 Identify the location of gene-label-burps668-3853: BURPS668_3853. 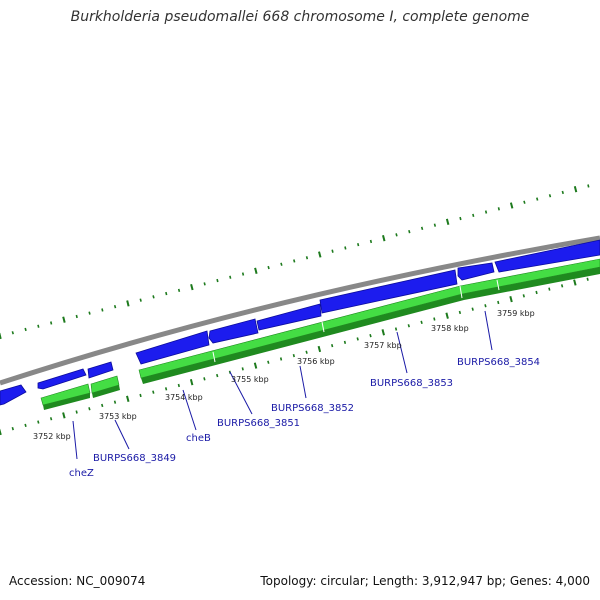
(411, 383).